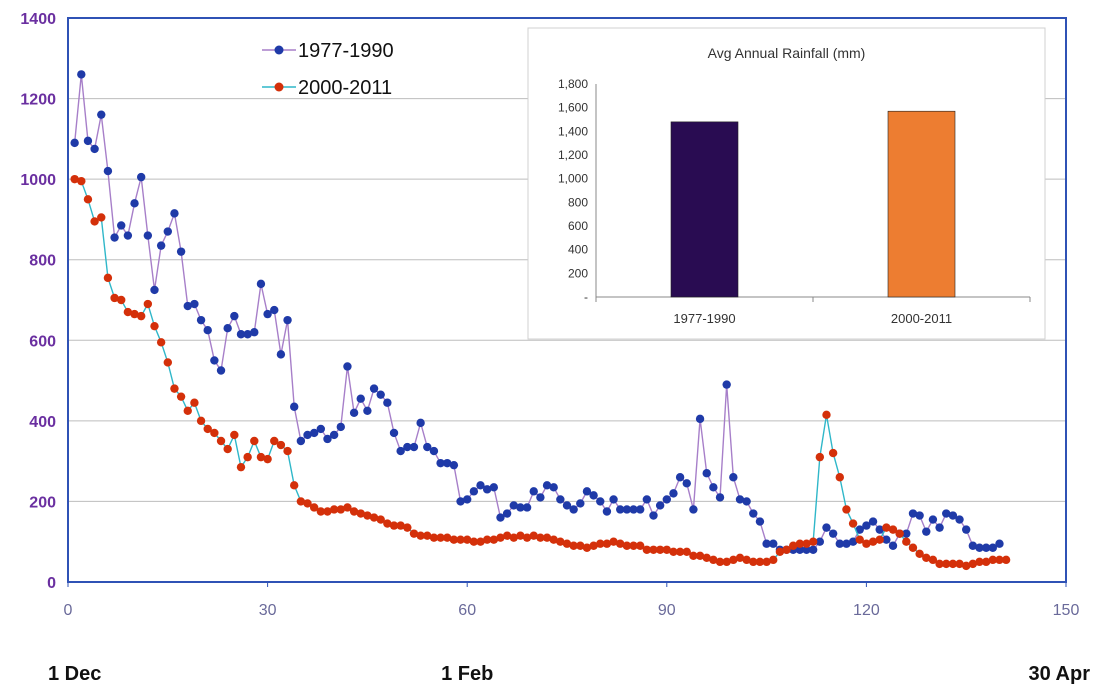  What do you see at coordinates (578, 226) in the screenshot?
I see `inset-y-tick-label: 600` at bounding box center [578, 226].